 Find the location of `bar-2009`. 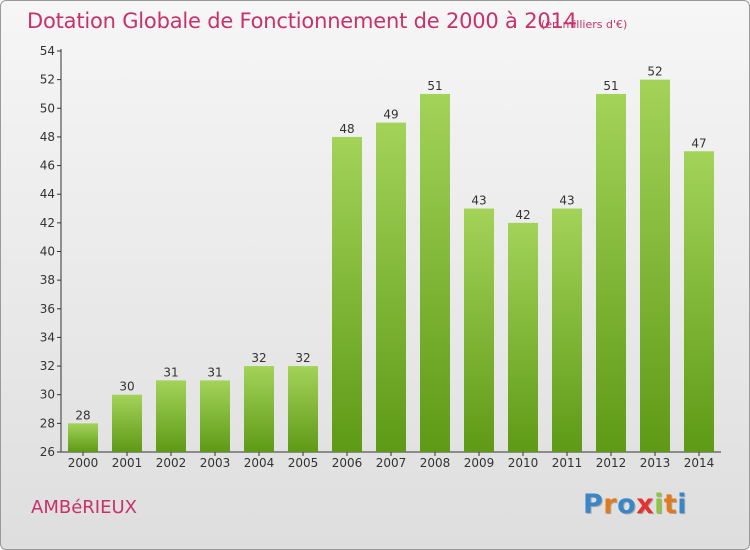

bar-2009 is located at coordinates (479, 330).